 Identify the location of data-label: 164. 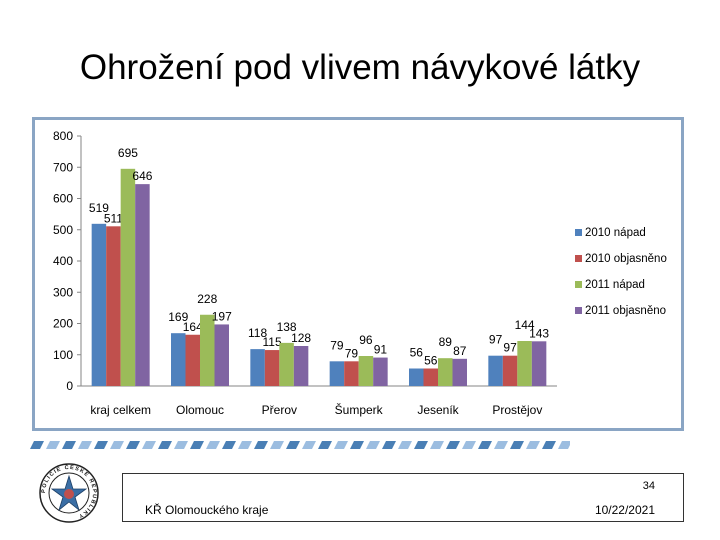
(193, 327).